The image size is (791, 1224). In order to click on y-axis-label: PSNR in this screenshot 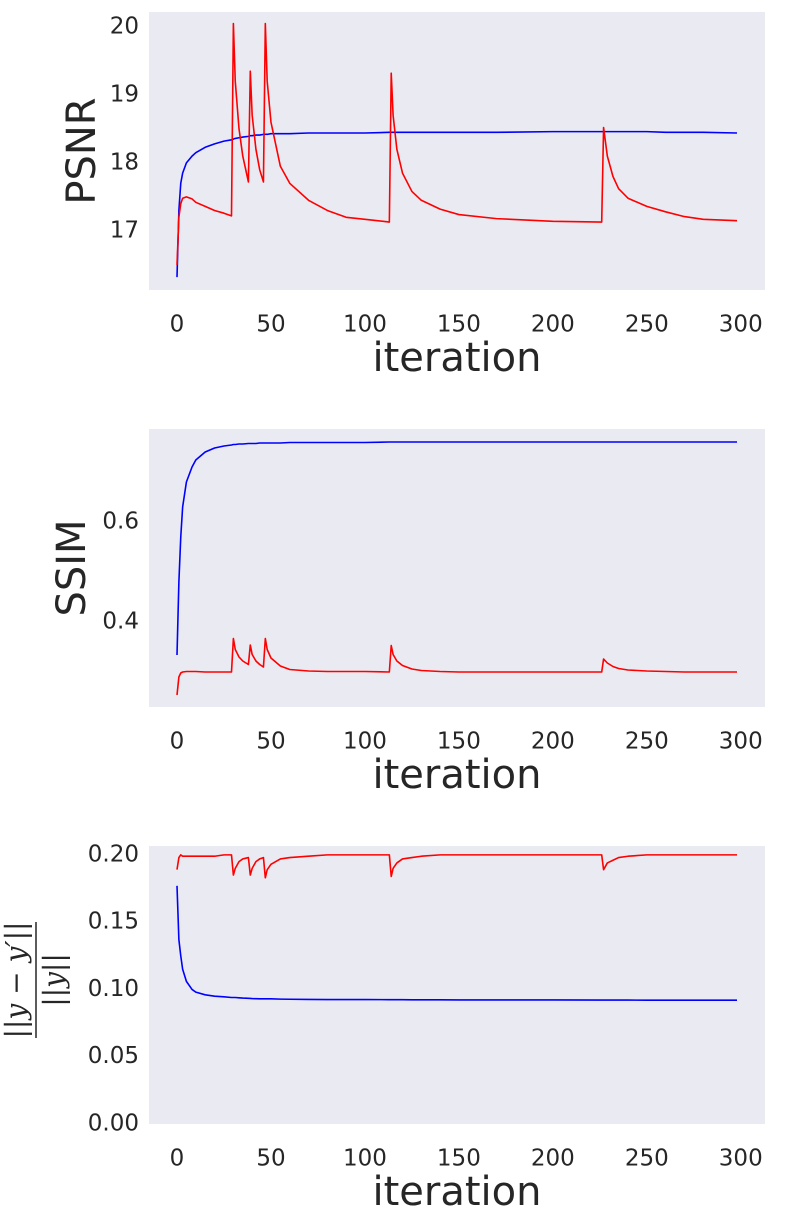, I will do `click(82, 150)`.